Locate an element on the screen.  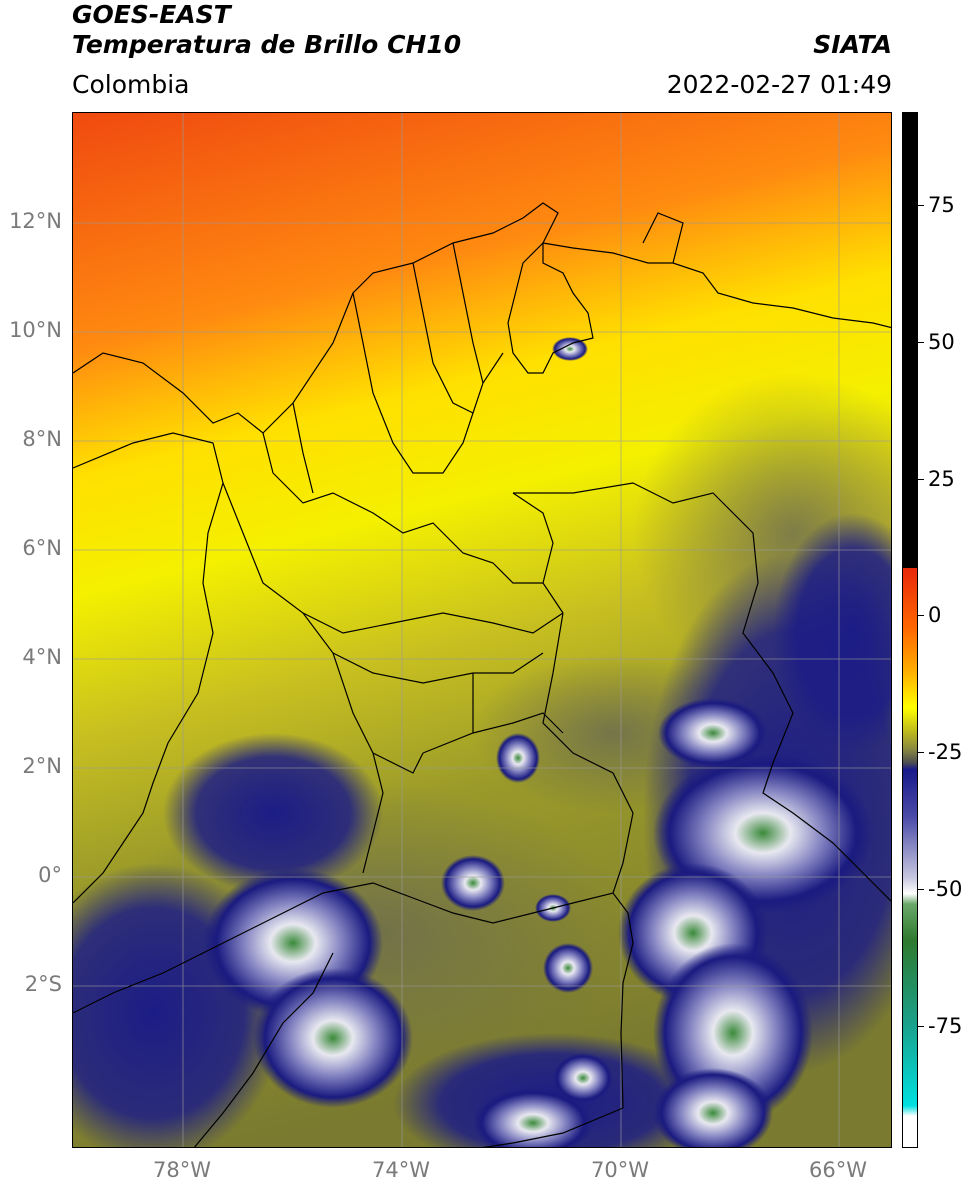
lat-label-8n: 8°N is located at coordinates (42, 439).